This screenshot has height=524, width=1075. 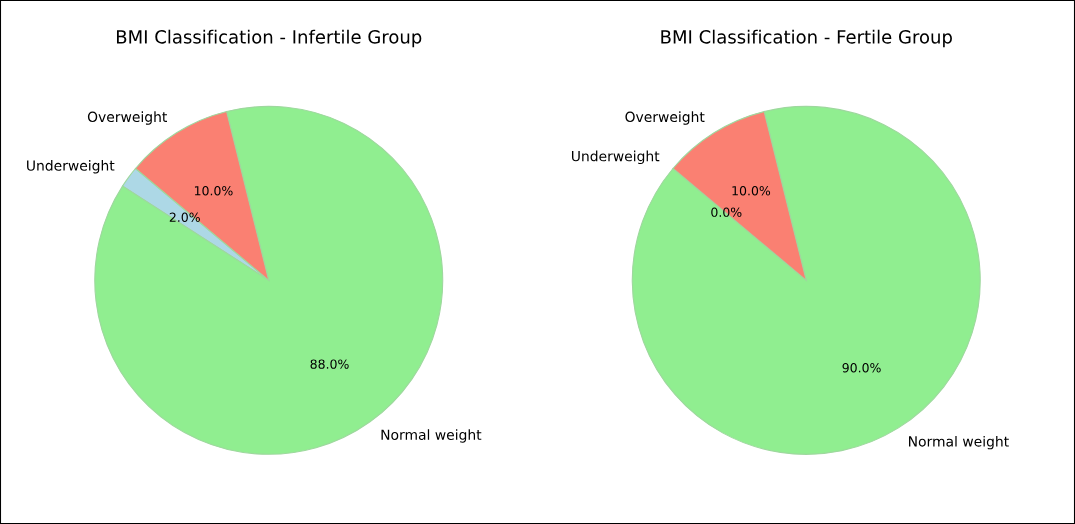 I want to click on text: 0.0%, so click(x=726, y=212).